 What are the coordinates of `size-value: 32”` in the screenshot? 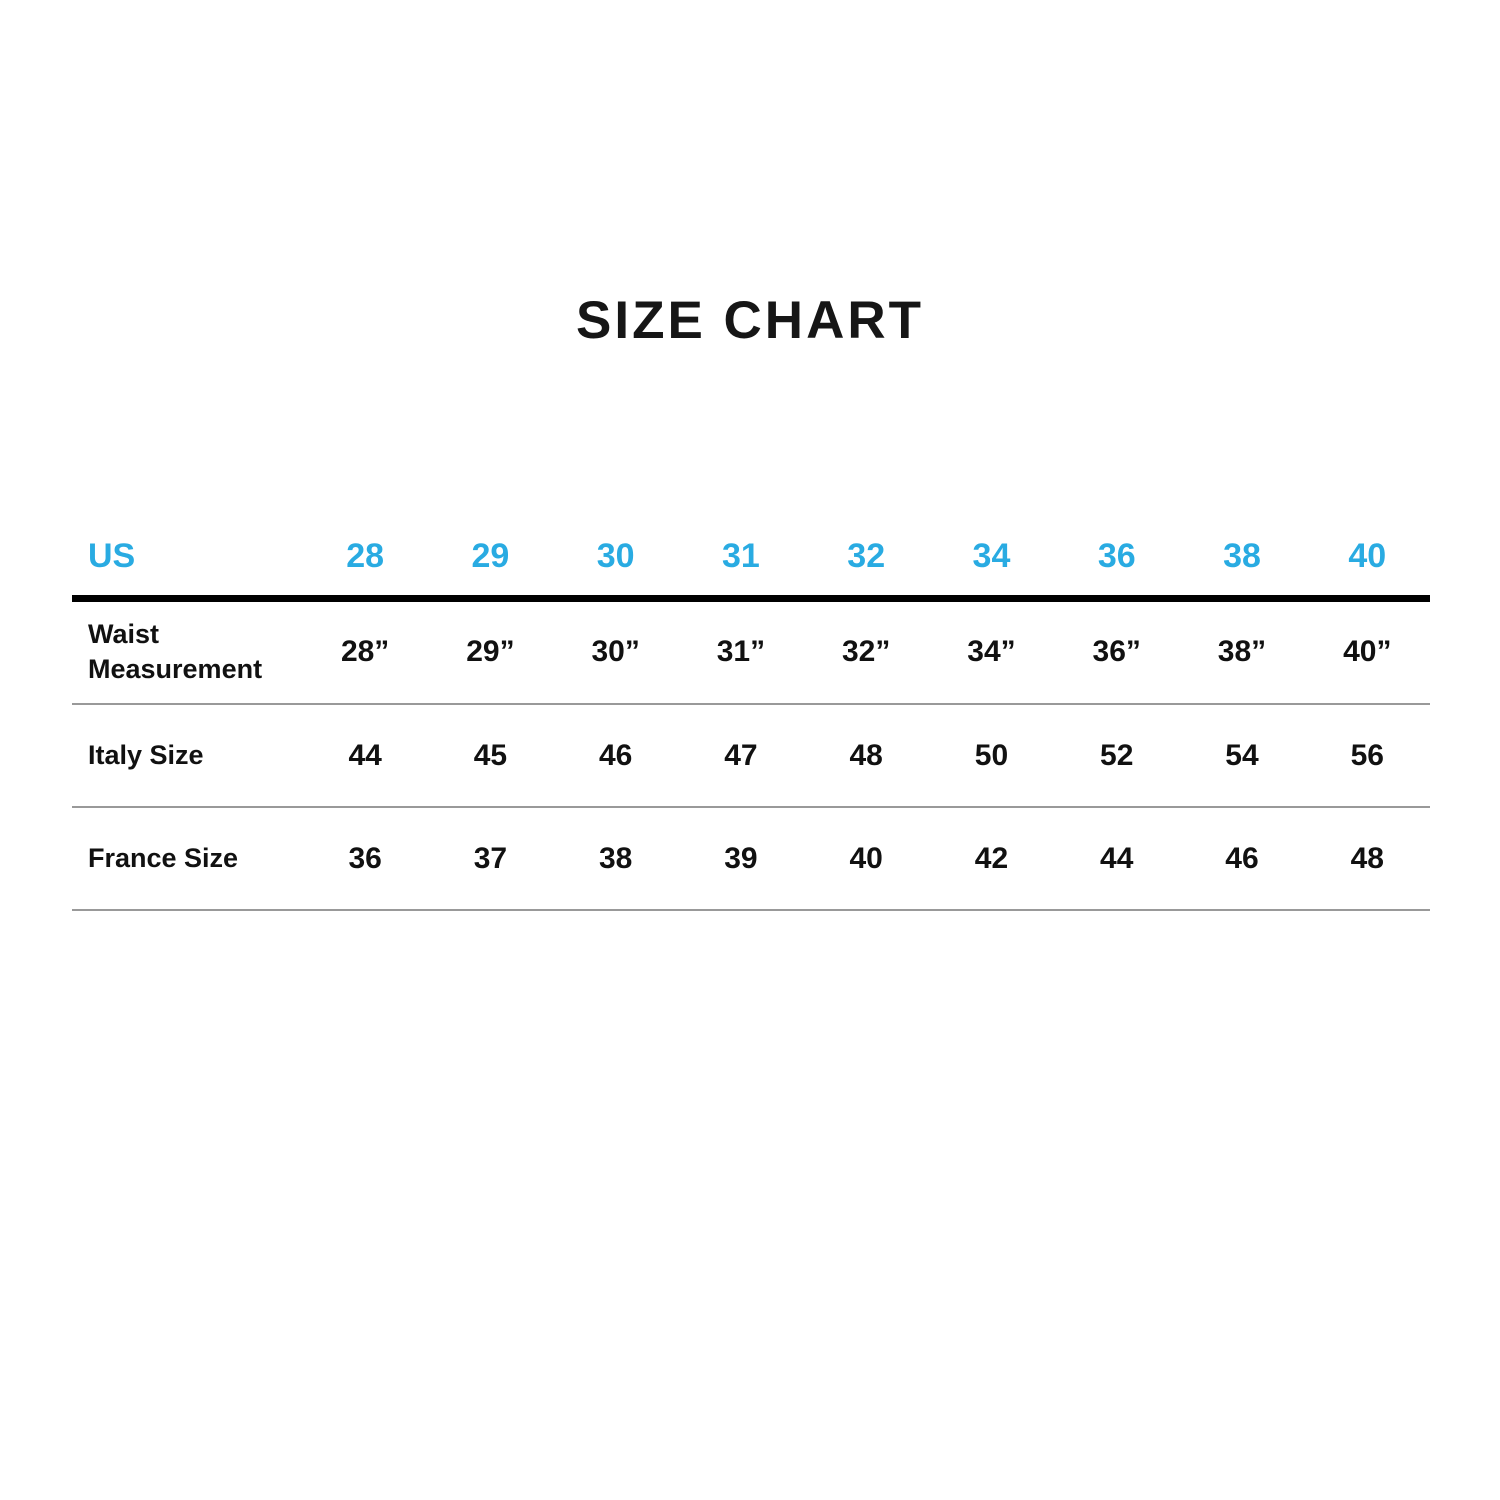 It's located at (866, 652).